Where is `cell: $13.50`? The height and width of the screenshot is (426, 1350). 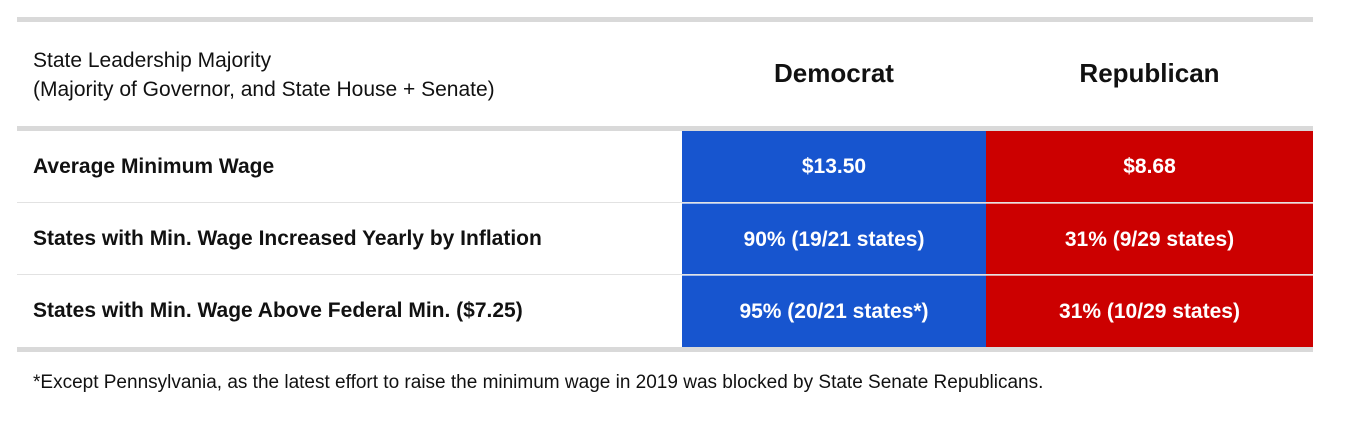
cell: $13.50 is located at coordinates (834, 167).